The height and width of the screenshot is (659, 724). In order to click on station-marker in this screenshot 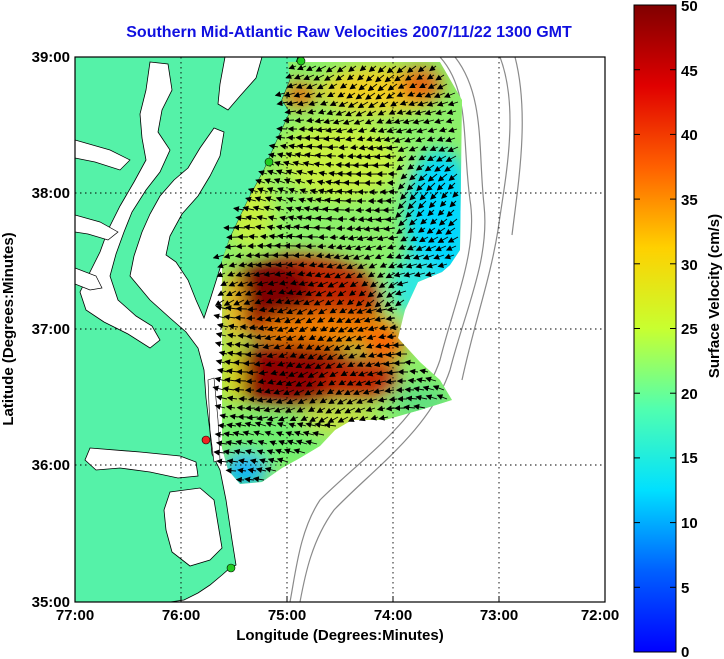, I will do `click(206, 440)`.